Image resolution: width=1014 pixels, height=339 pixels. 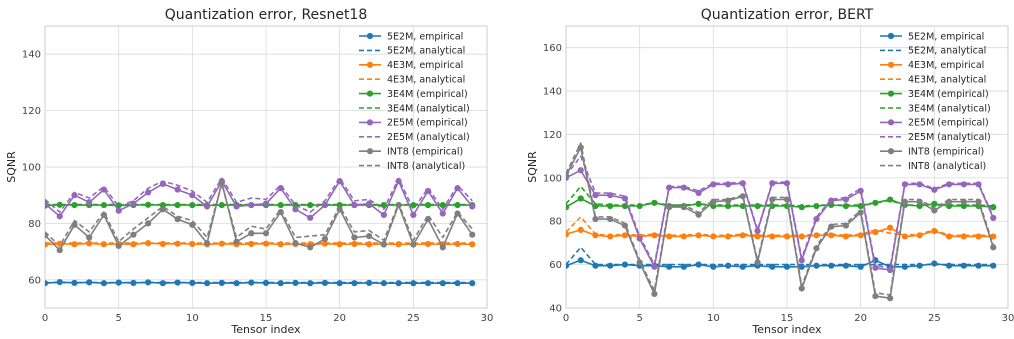 What do you see at coordinates (946, 36) in the screenshot?
I see `legend-entry-5e2m-empirical: 5E2M, empirical` at bounding box center [946, 36].